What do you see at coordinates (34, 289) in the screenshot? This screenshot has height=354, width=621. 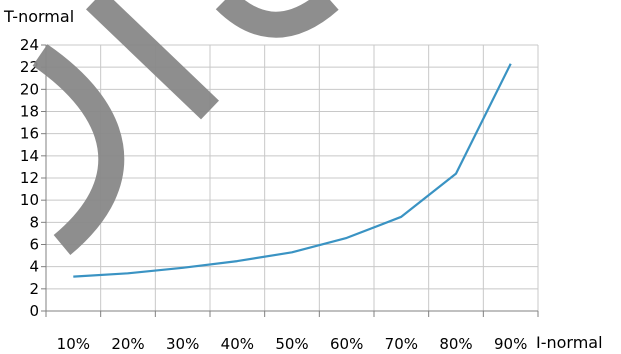 I see `y-tick-label: 2` at bounding box center [34, 289].